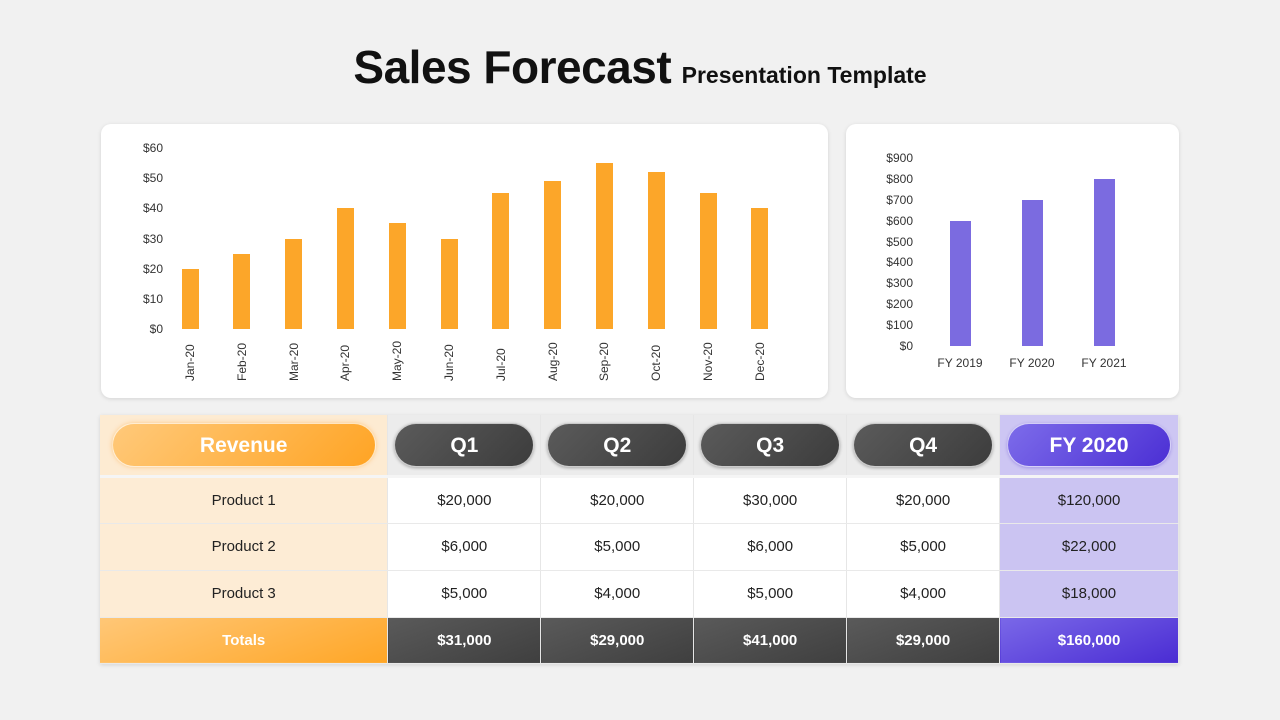 The image size is (1280, 720). What do you see at coordinates (604, 361) in the screenshot?
I see `x-tick-label: Sep-20` at bounding box center [604, 361].